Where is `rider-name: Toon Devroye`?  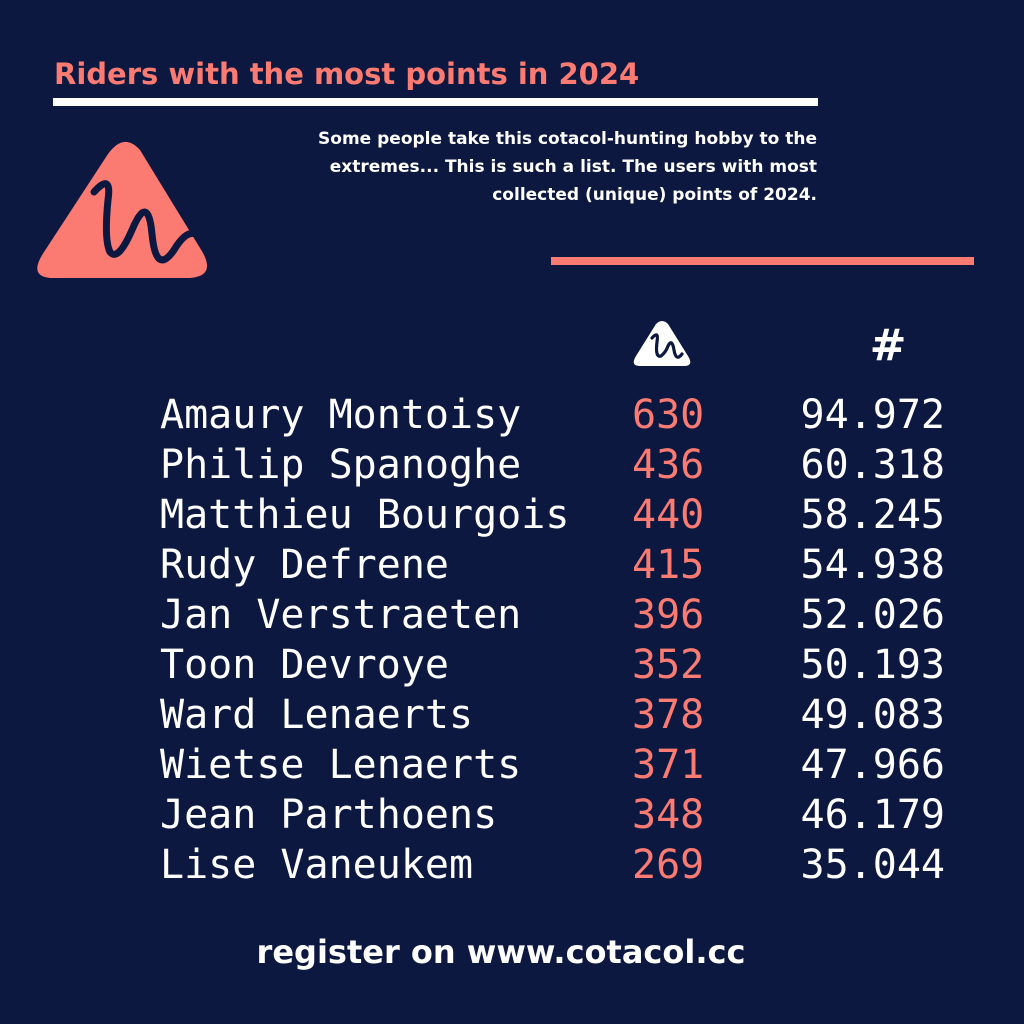
rider-name: Toon Devroye is located at coordinates (304, 665).